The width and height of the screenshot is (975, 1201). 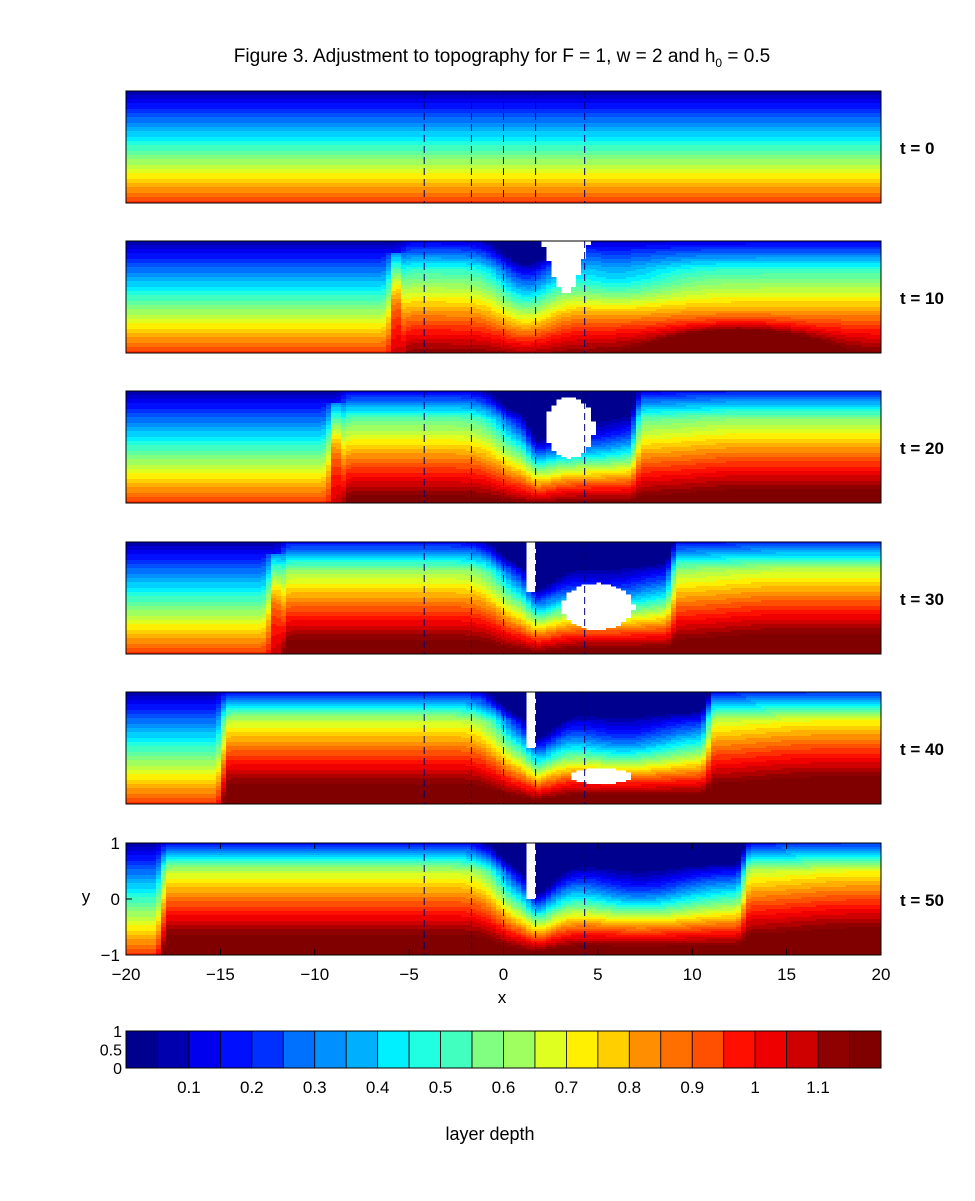 I want to click on colorbar-tick-label: 0.7, so click(x=567, y=1087).